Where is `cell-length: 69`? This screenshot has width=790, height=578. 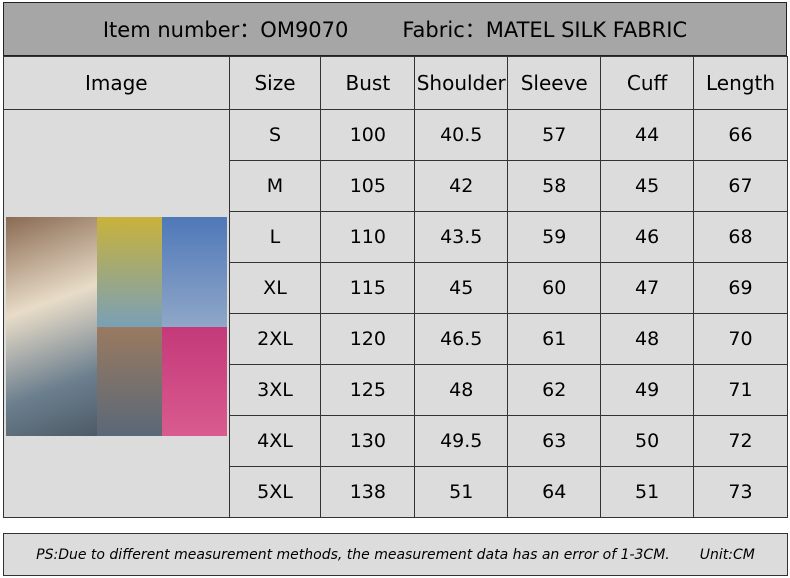
cell-length: 69 is located at coordinates (740, 288).